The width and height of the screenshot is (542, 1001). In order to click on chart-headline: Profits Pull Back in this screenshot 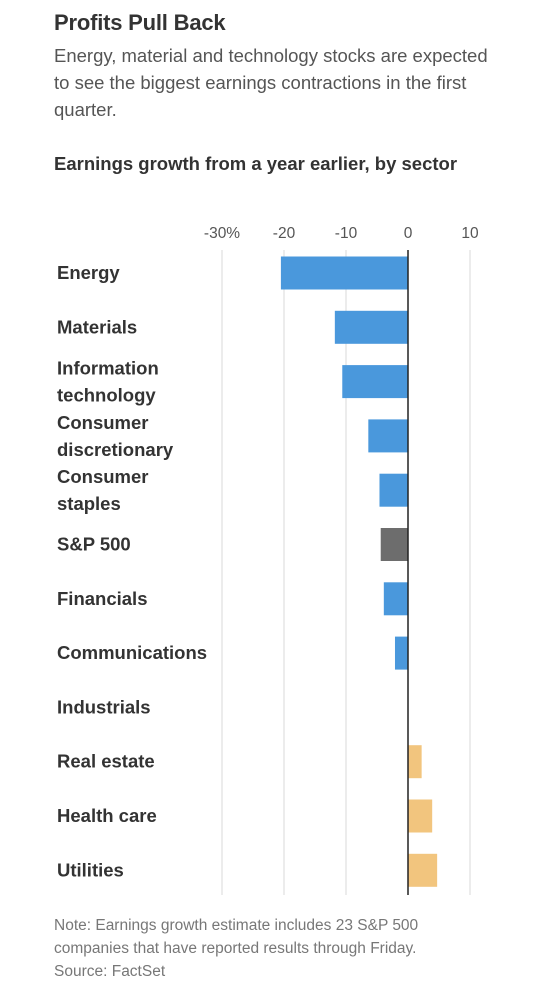, I will do `click(140, 22)`.